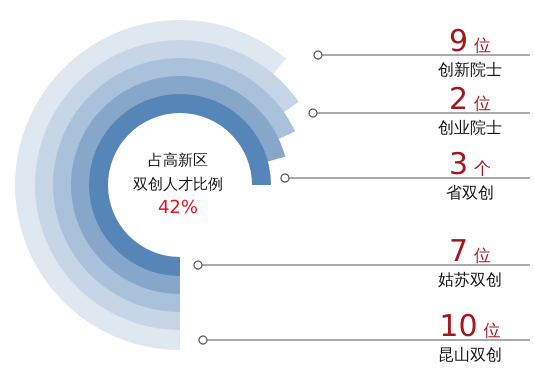  I want to click on data-label: 9 位, so click(470, 41).